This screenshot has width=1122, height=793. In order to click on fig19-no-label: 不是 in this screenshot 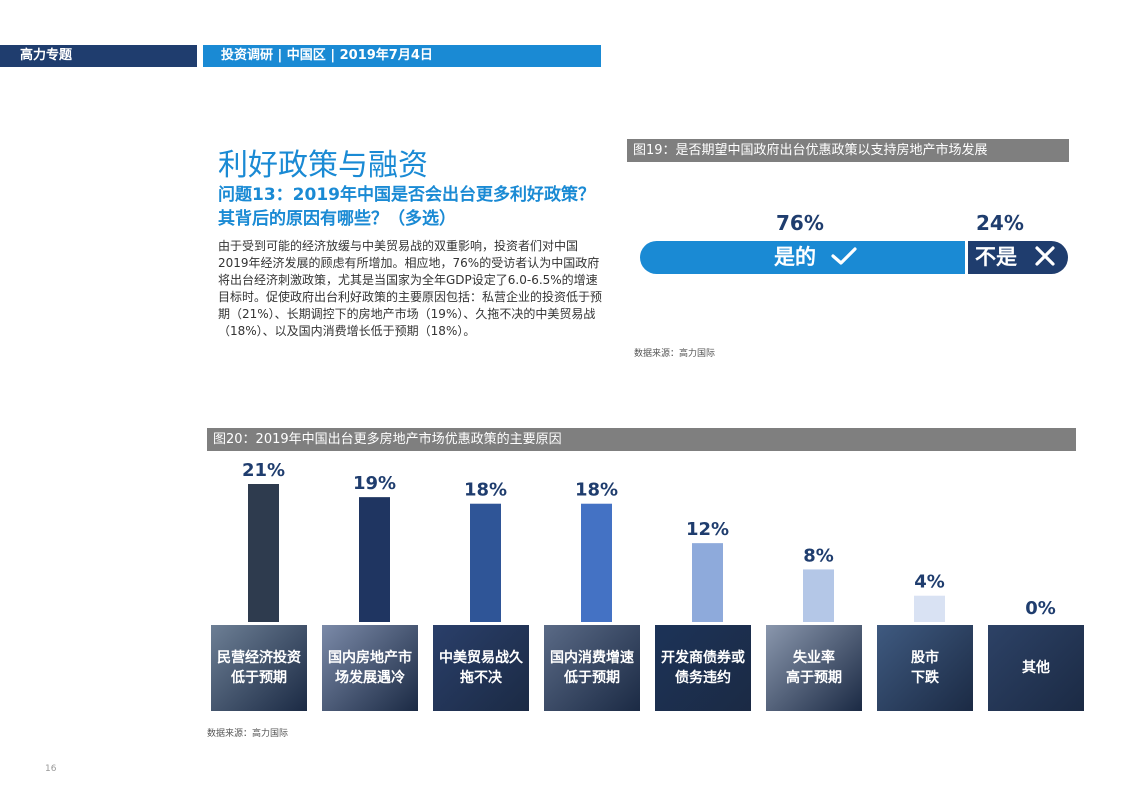, I will do `click(996, 257)`.